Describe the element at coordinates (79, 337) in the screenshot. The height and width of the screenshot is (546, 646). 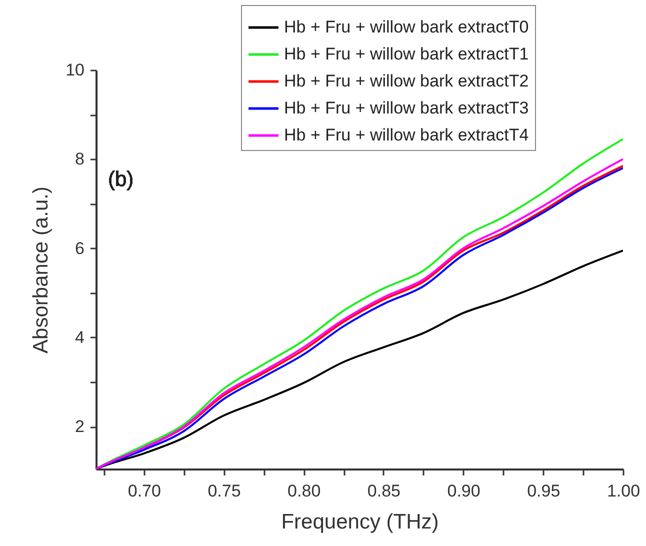
I see `y-tick-label: 4` at that location.